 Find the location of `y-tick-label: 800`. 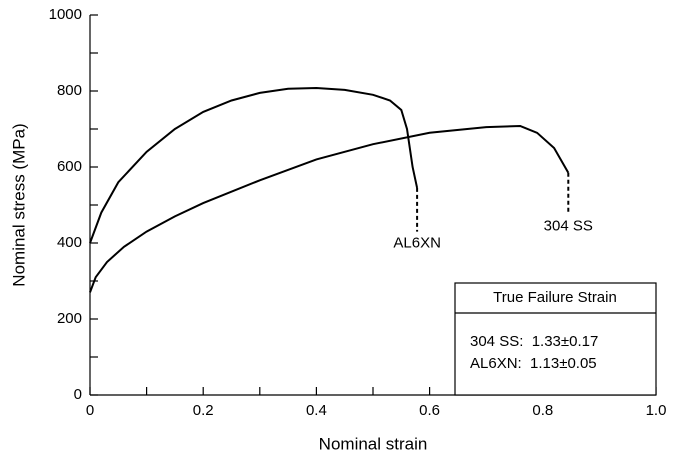

y-tick-label: 800 is located at coordinates (69, 90).